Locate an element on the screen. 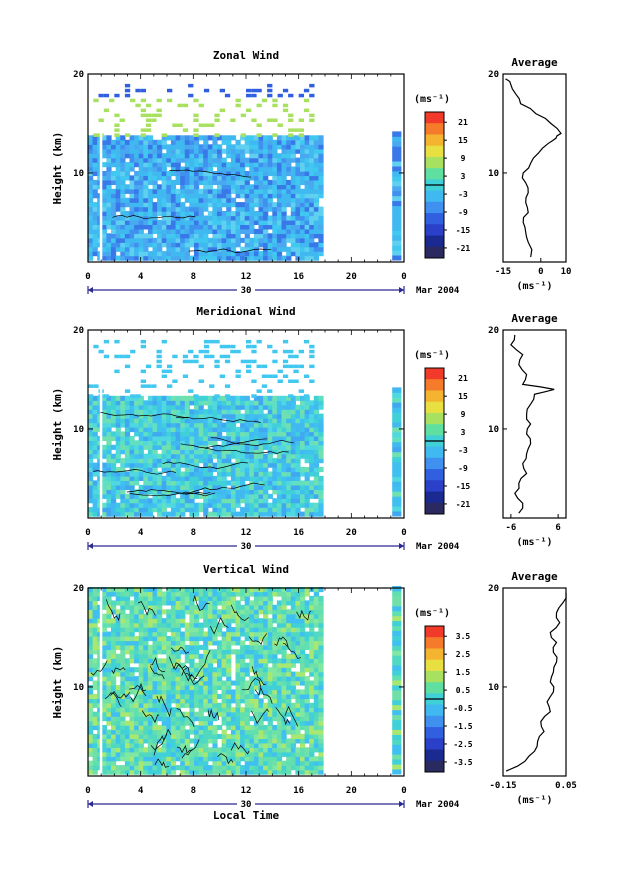 The image size is (625, 877). colorbar-tick-label: -9 is located at coordinates (463, 212).